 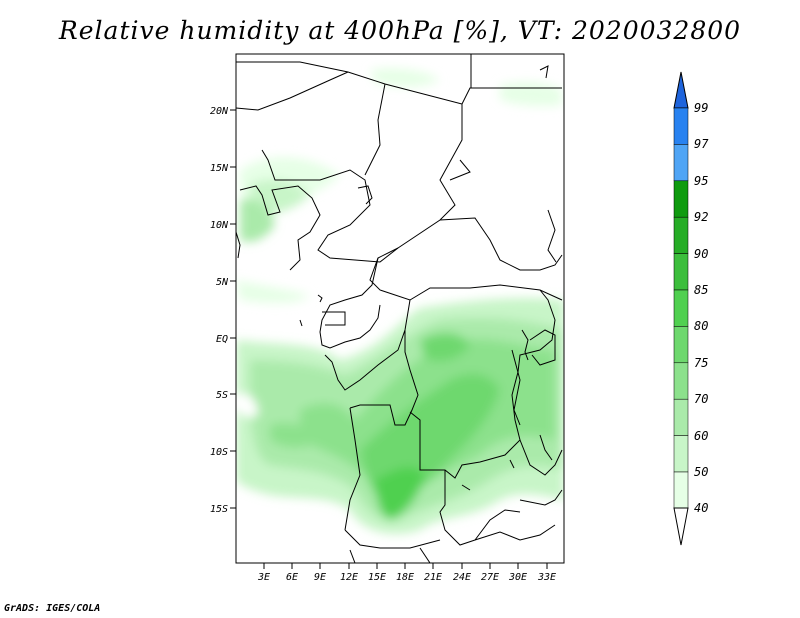 What do you see at coordinates (219, 452) in the screenshot?
I see `lat-label: 10S` at bounding box center [219, 452].